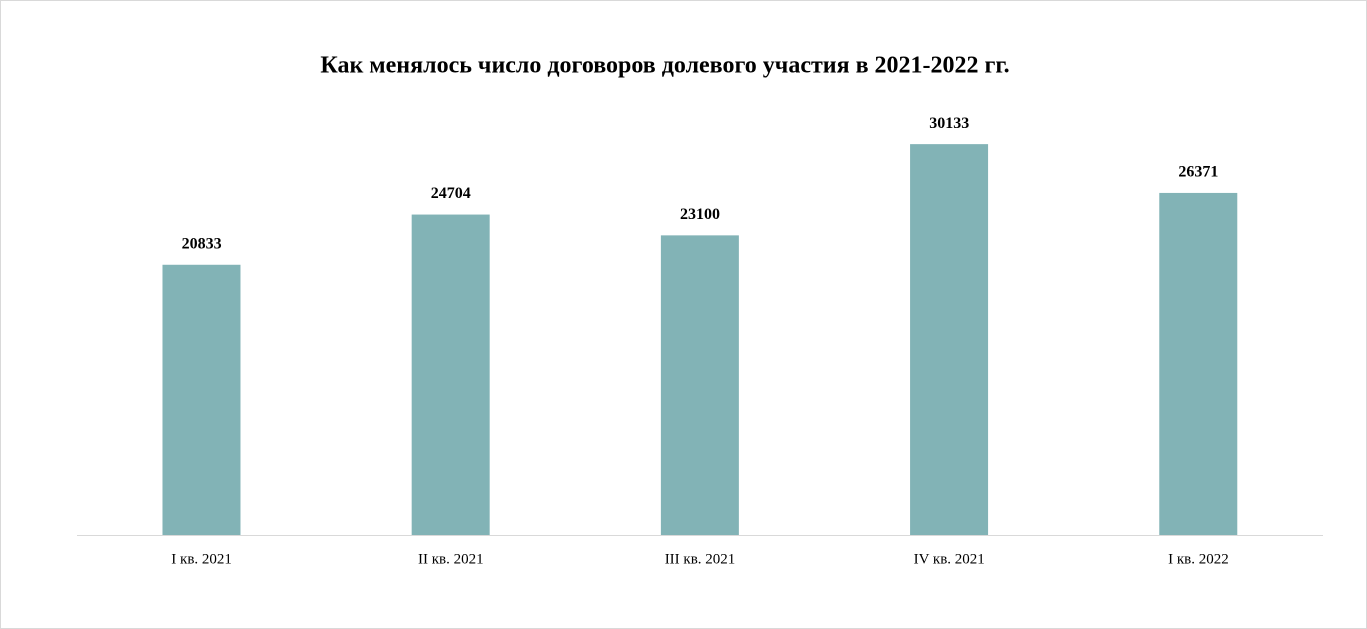 This screenshot has width=1367, height=629. What do you see at coordinates (1198, 172) in the screenshot?
I see `value-label: 26371` at bounding box center [1198, 172].